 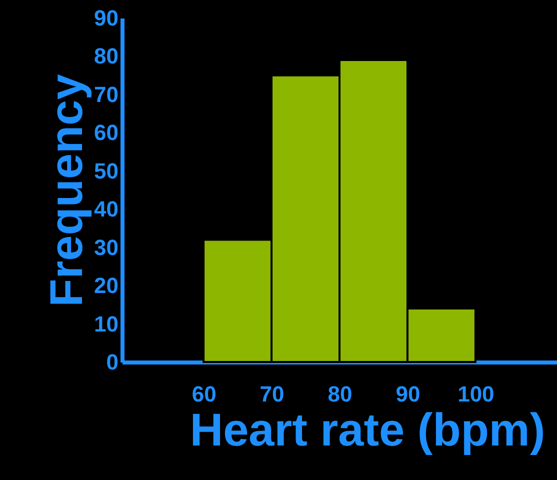 I want to click on x-tick-label: 80, so click(x=340, y=394).